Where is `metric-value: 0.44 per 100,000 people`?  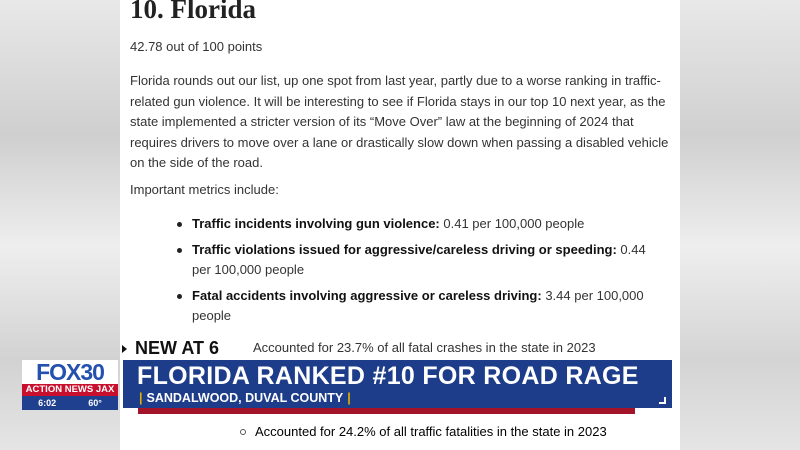
metric-value: 0.44 per 100,000 people is located at coordinates (419, 259).